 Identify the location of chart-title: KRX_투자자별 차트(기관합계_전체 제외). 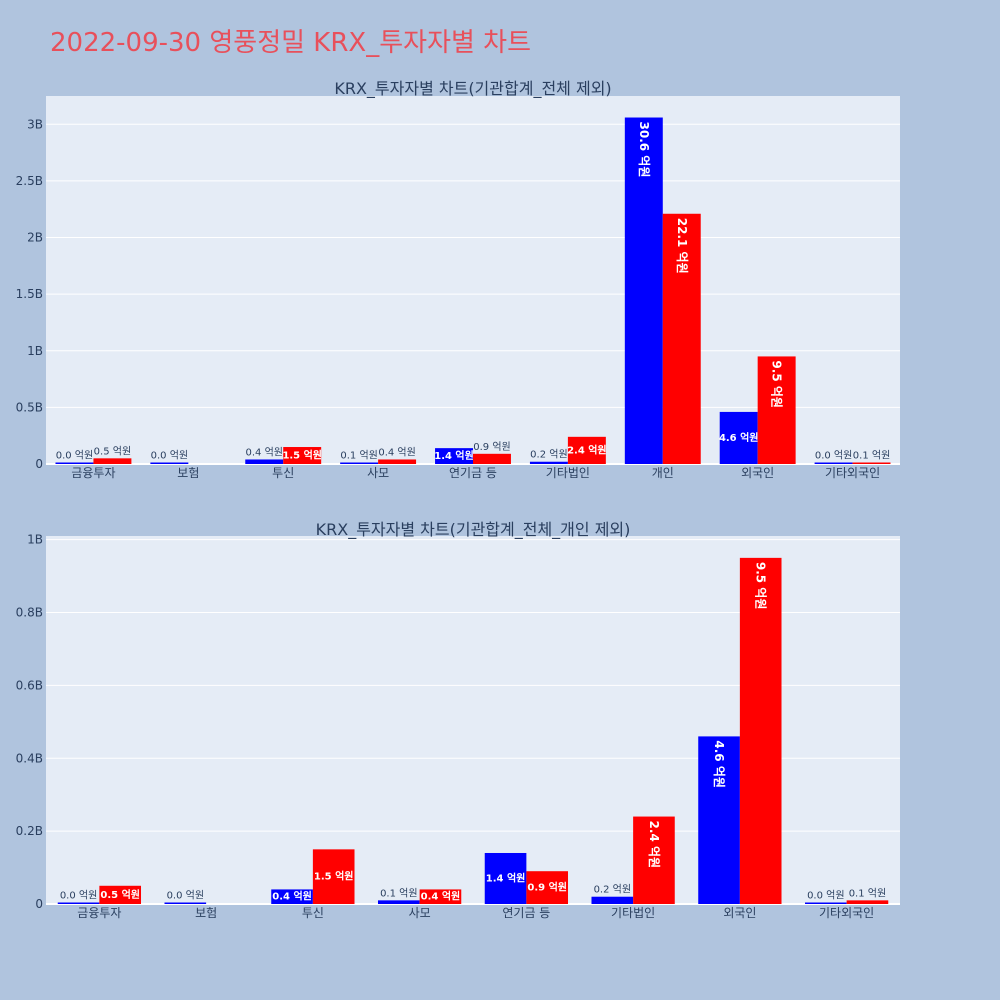
(472, 89).